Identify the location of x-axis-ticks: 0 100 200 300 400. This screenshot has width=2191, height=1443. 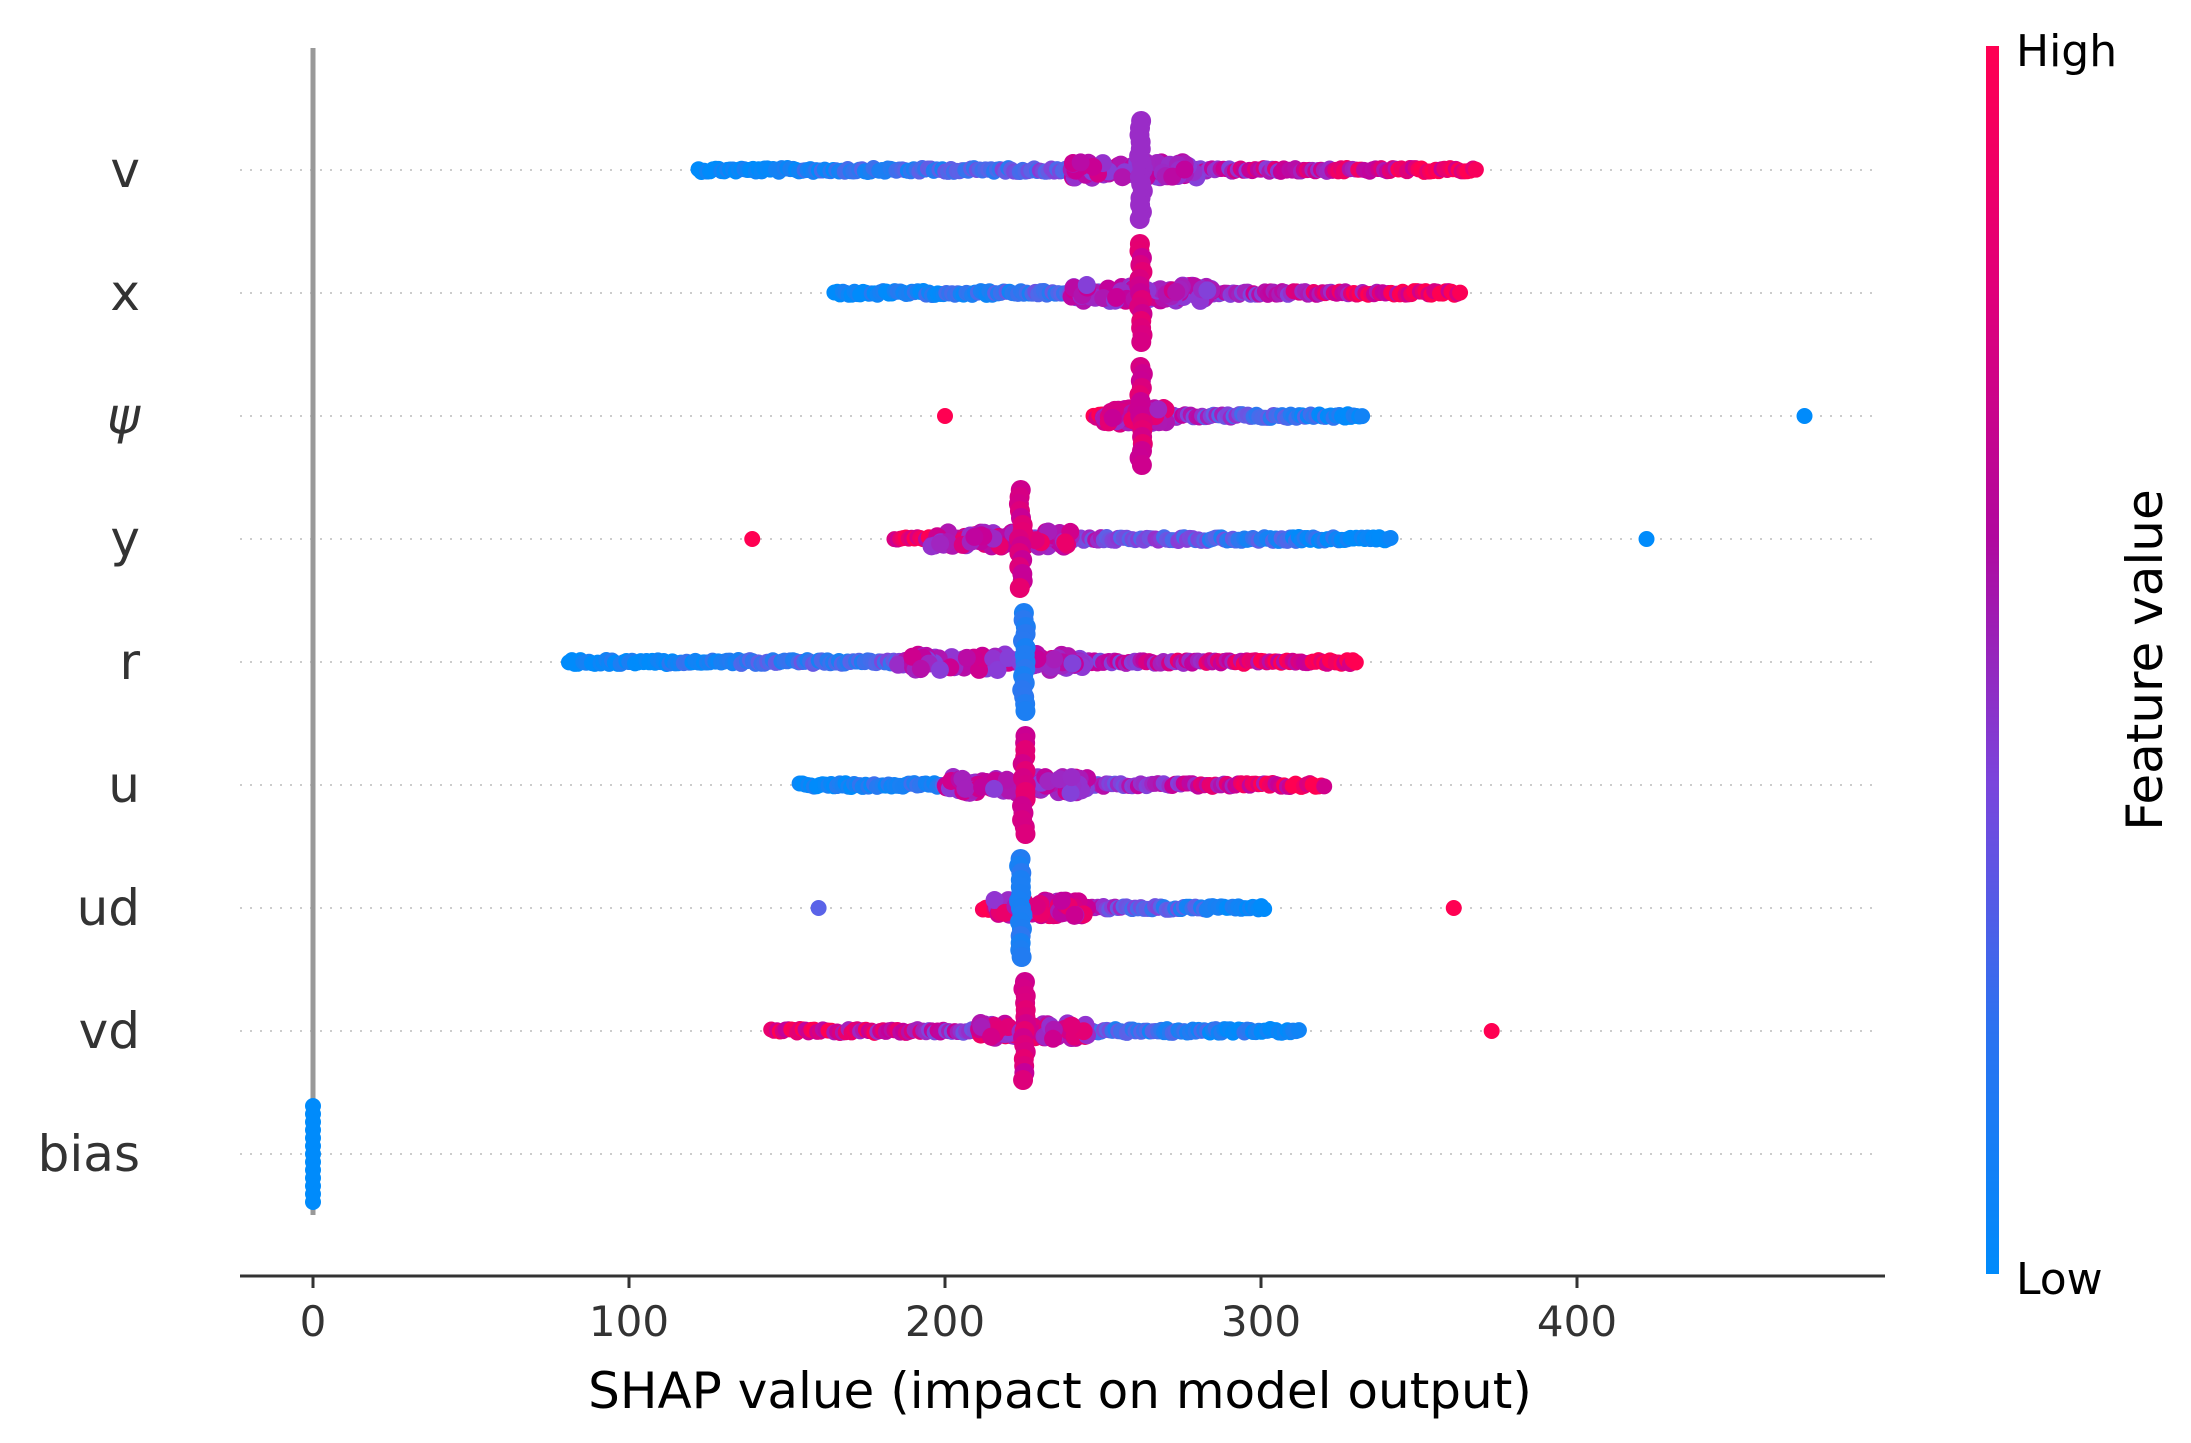
(958, 1311).